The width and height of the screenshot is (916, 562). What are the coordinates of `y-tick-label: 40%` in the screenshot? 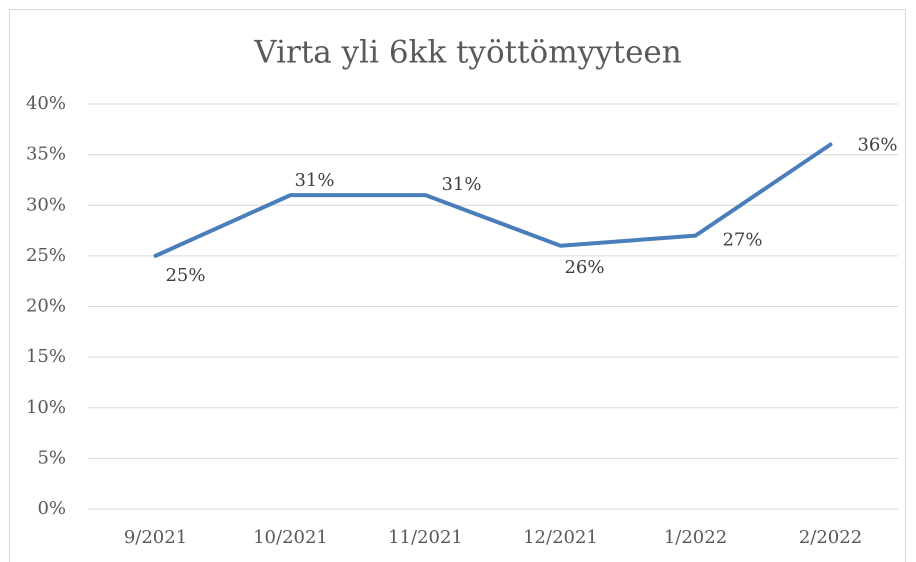 It's located at (46, 103).